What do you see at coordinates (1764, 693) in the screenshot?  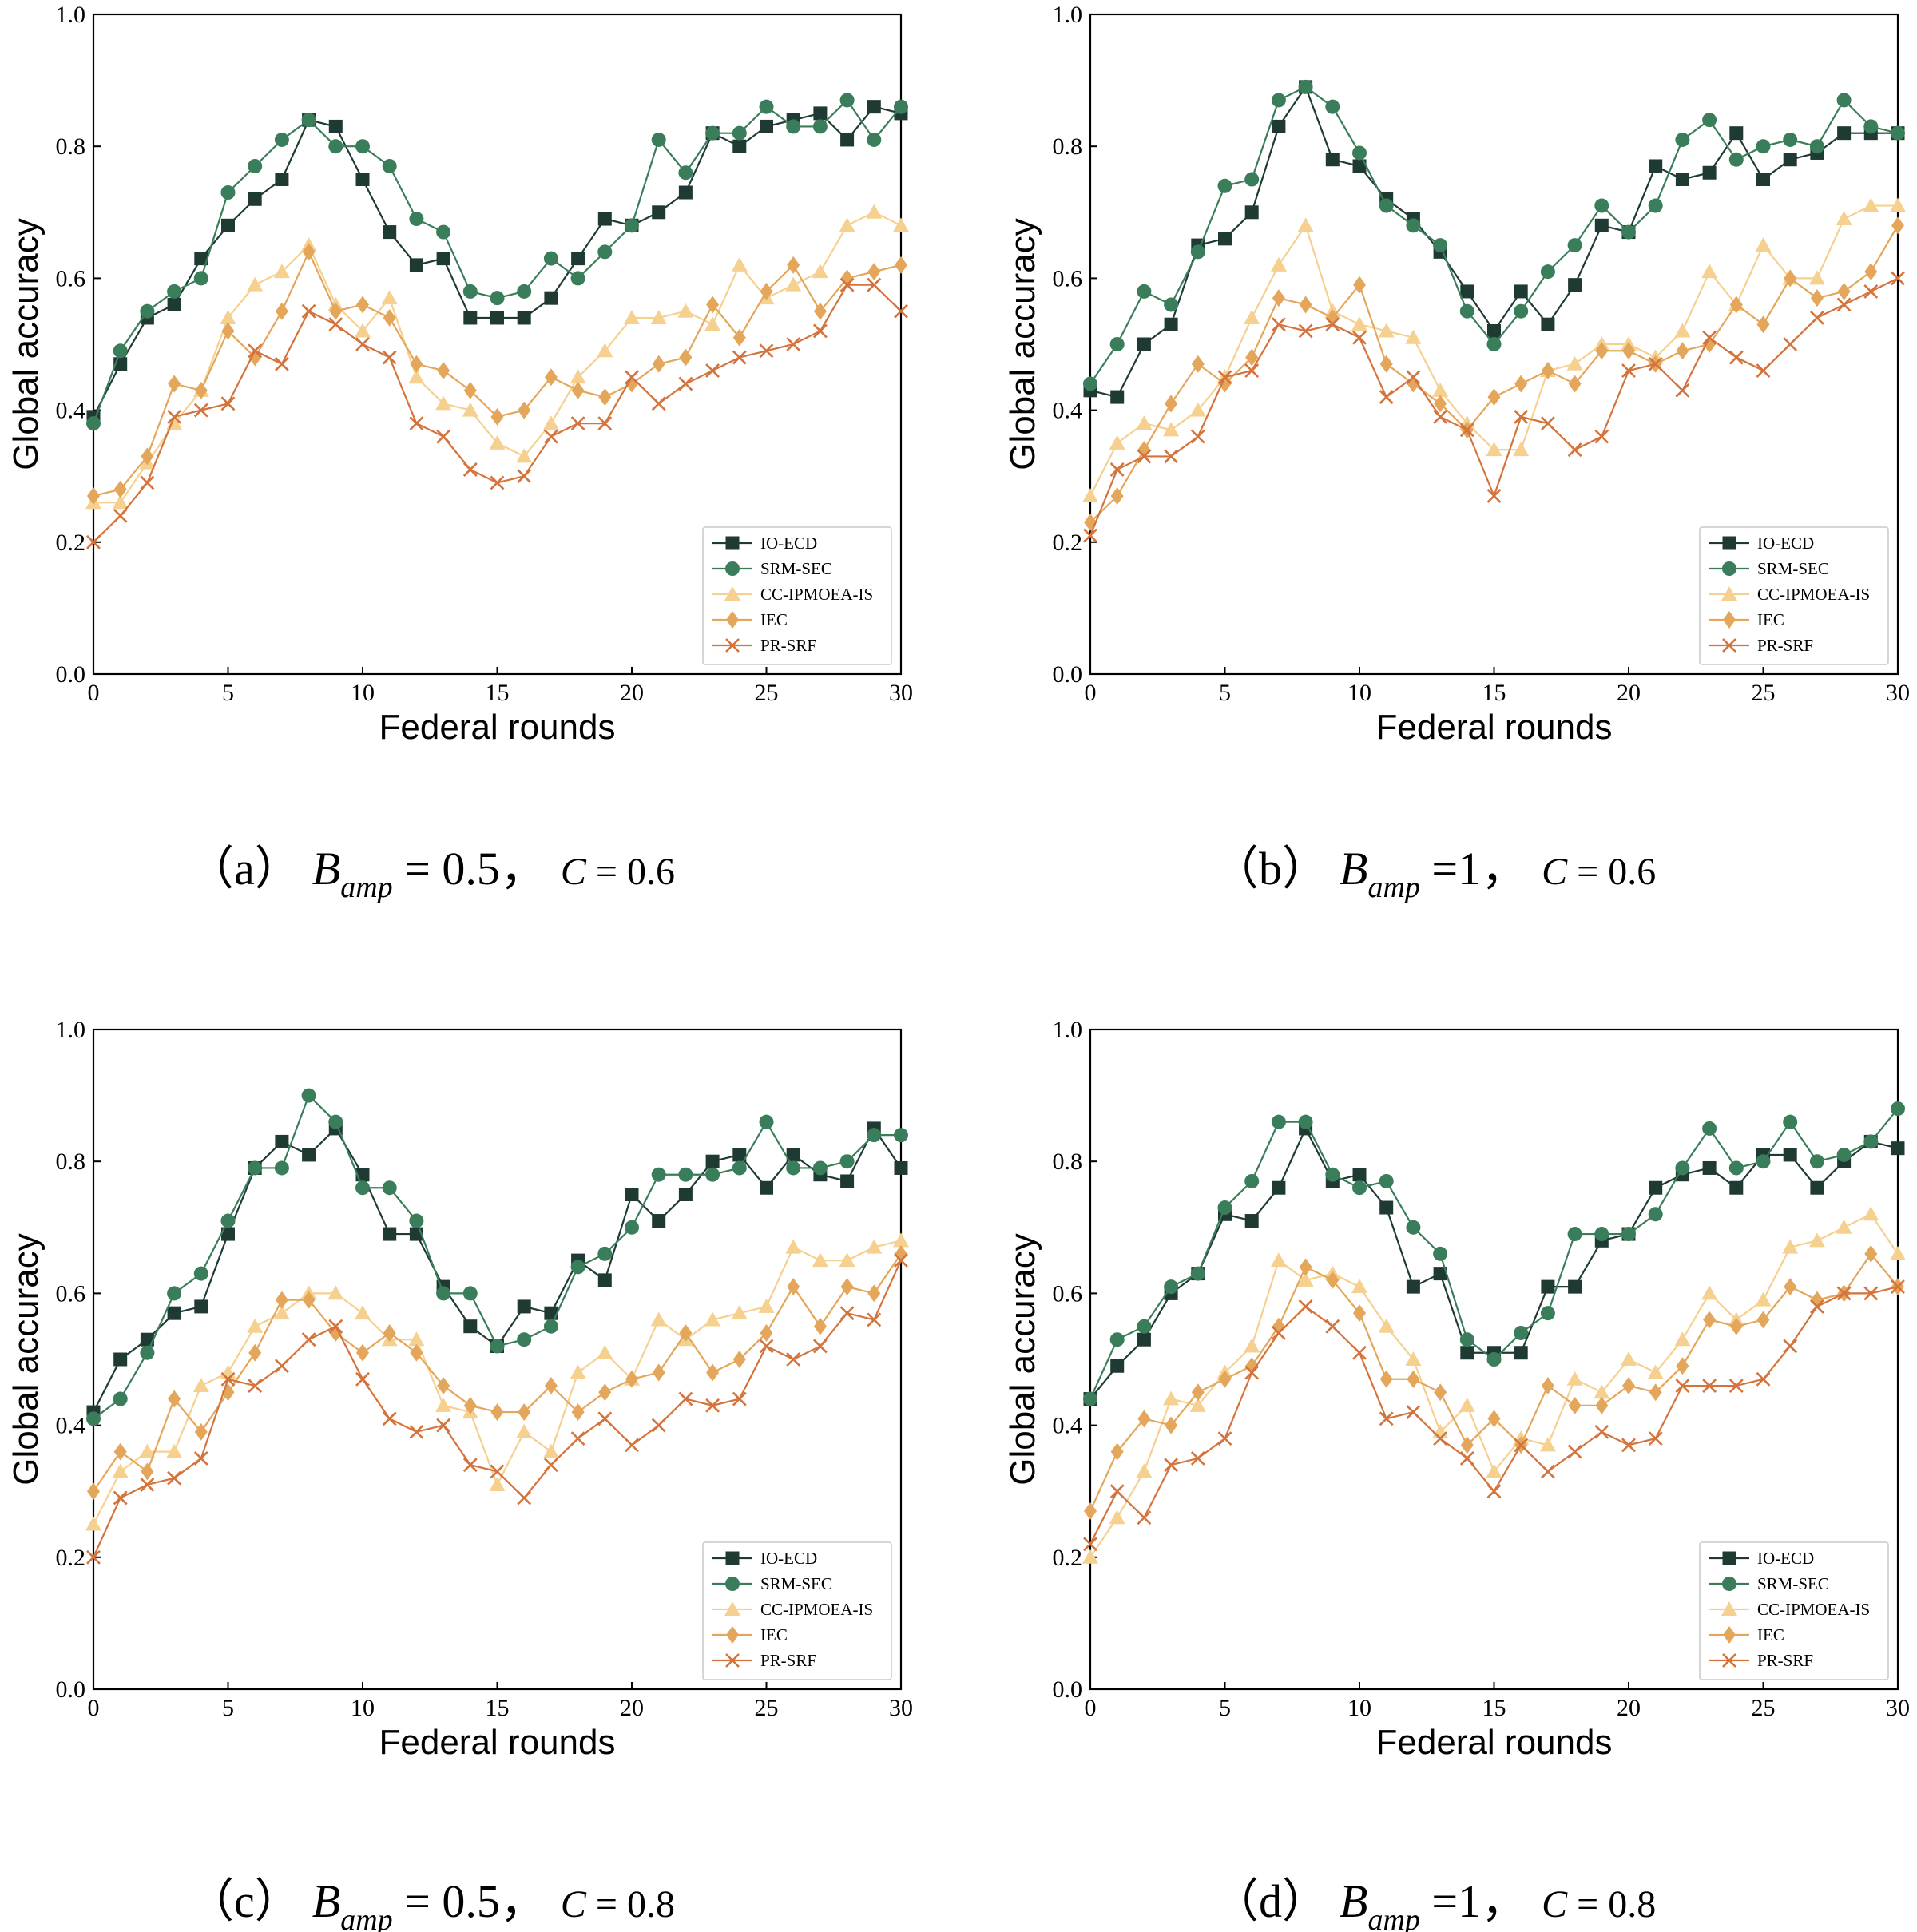 I see `x-tick-label: 25` at bounding box center [1764, 693].